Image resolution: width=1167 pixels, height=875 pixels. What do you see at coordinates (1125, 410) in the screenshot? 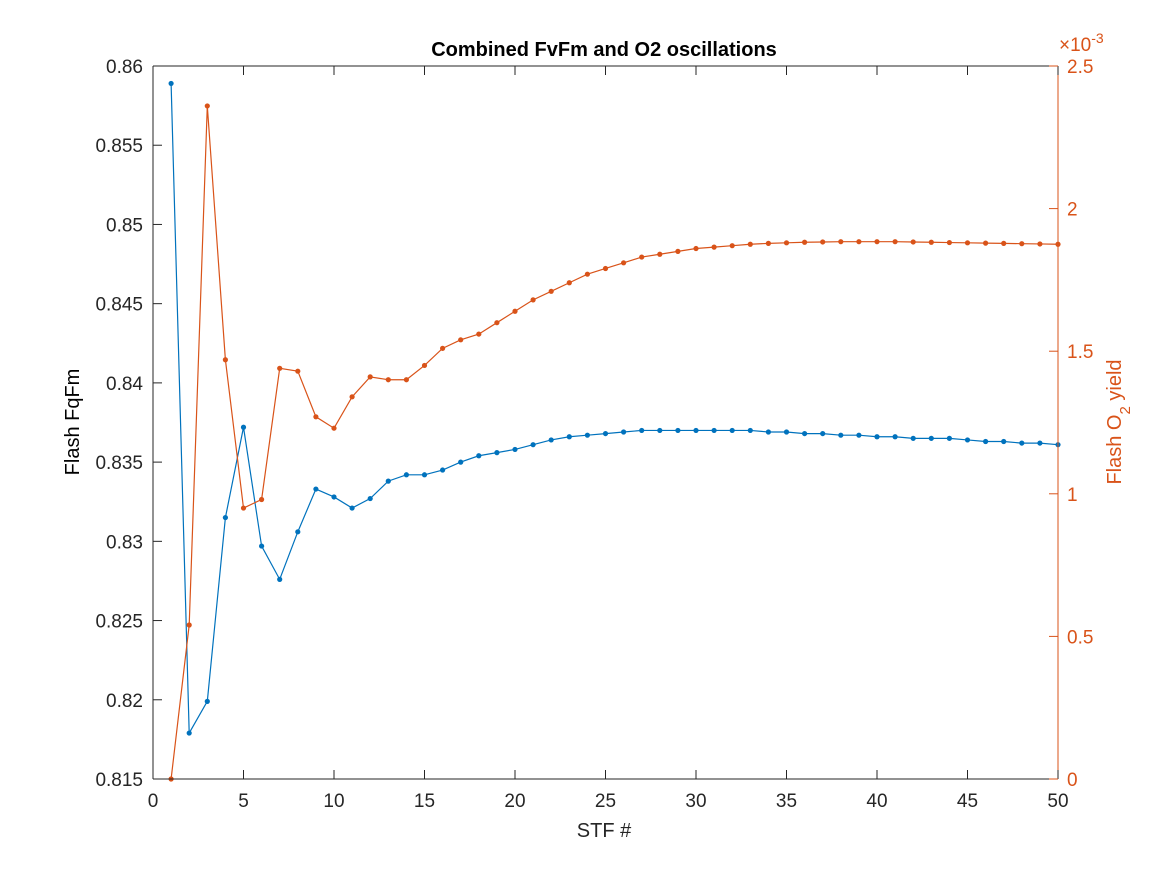
I see `y-axis-right-label-subscript: 2` at bounding box center [1125, 410].